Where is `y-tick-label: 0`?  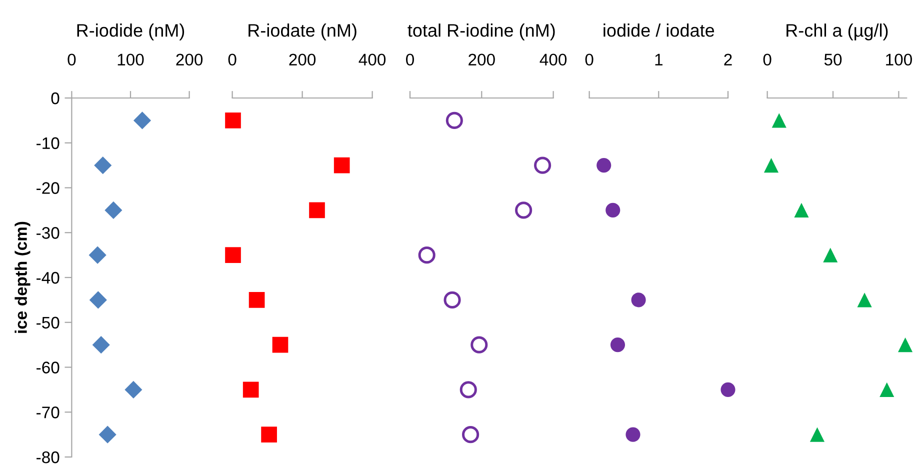 y-tick-label: 0 is located at coordinates (55, 98).